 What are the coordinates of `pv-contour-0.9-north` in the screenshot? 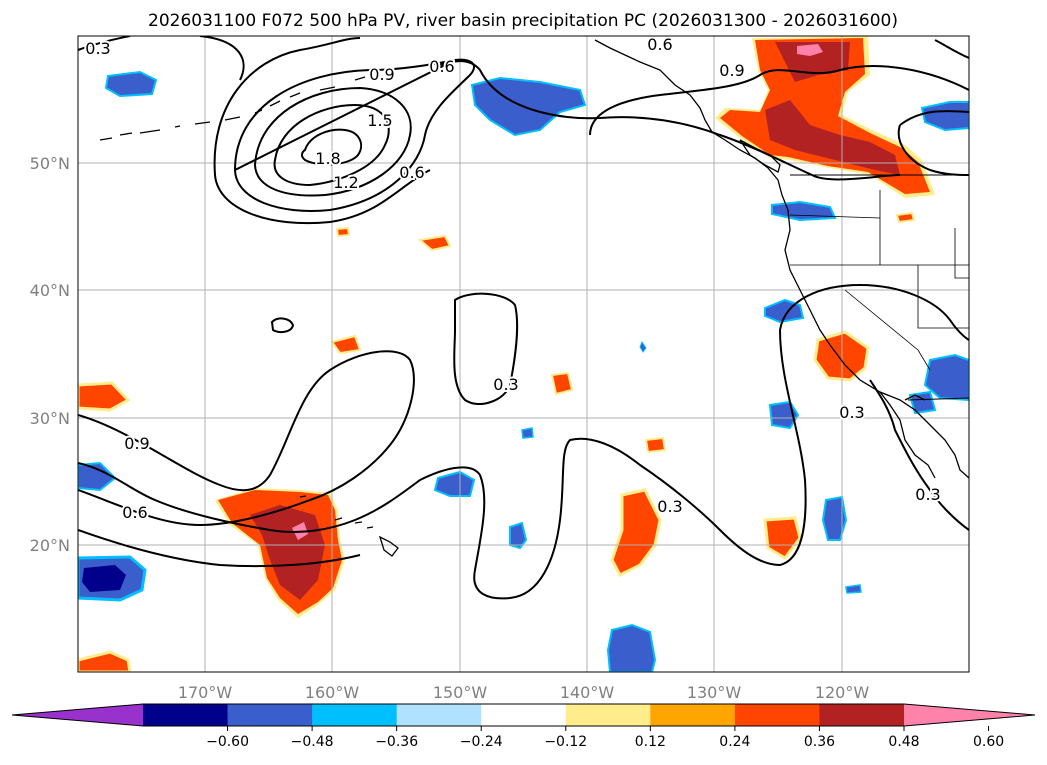 It's located at (354, 135).